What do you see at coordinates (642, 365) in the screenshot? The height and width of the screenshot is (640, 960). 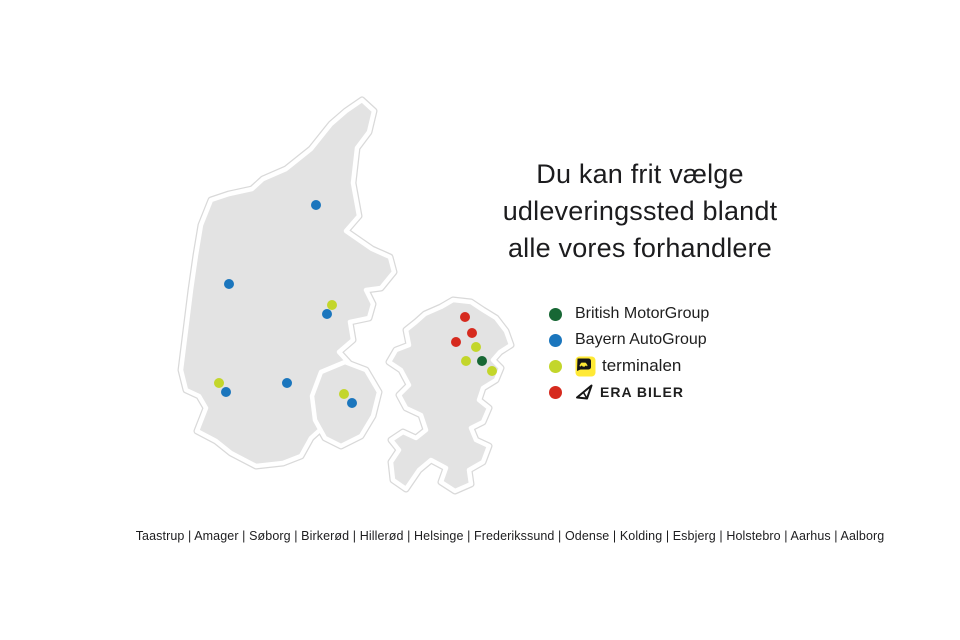 I see `legend-label-terminalen: terminalen` at bounding box center [642, 365].